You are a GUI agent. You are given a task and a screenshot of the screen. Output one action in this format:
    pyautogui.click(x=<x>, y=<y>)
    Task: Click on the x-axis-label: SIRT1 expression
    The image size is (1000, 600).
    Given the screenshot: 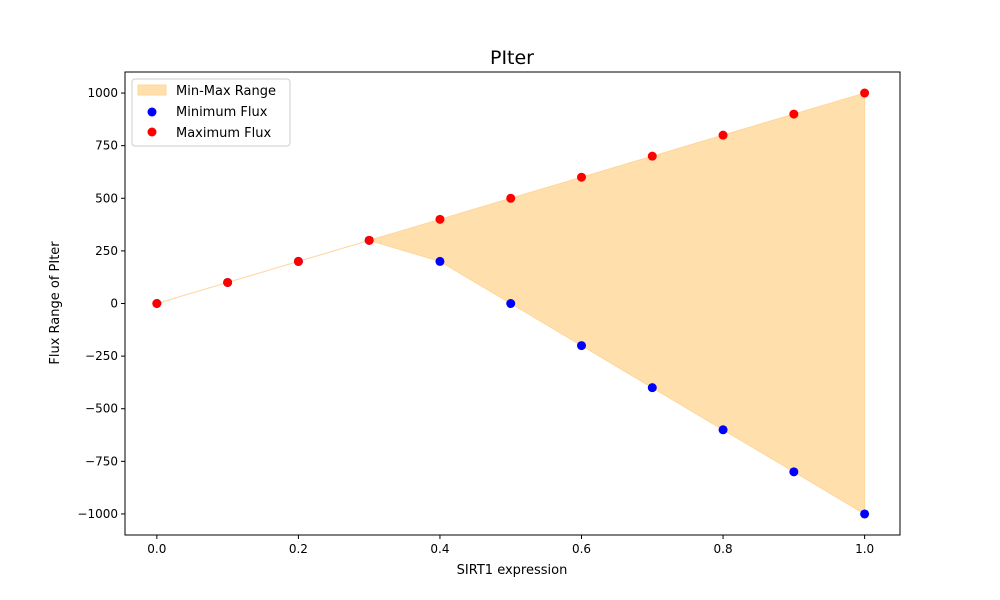 What is the action you would take?
    pyautogui.click(x=512, y=570)
    